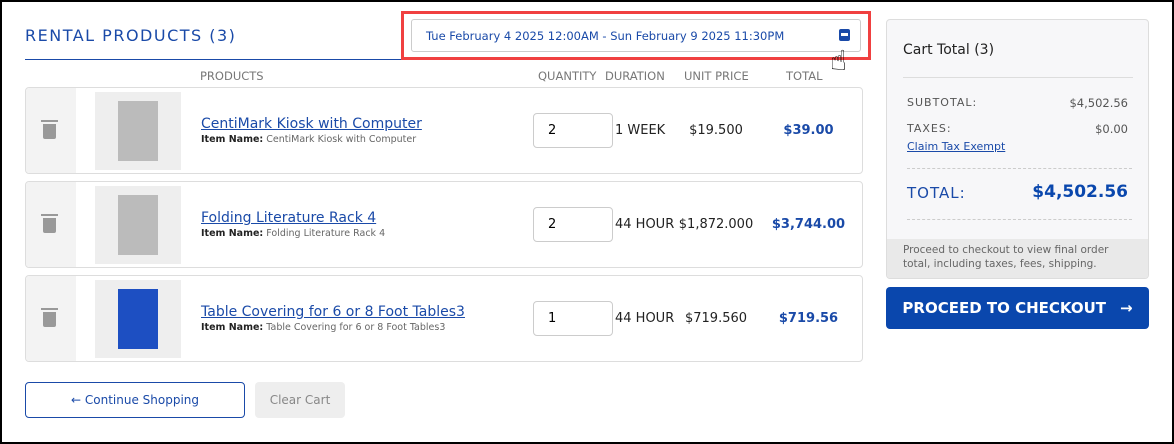  I want to click on product-link: Folding Literature Rack 4, so click(289, 218).